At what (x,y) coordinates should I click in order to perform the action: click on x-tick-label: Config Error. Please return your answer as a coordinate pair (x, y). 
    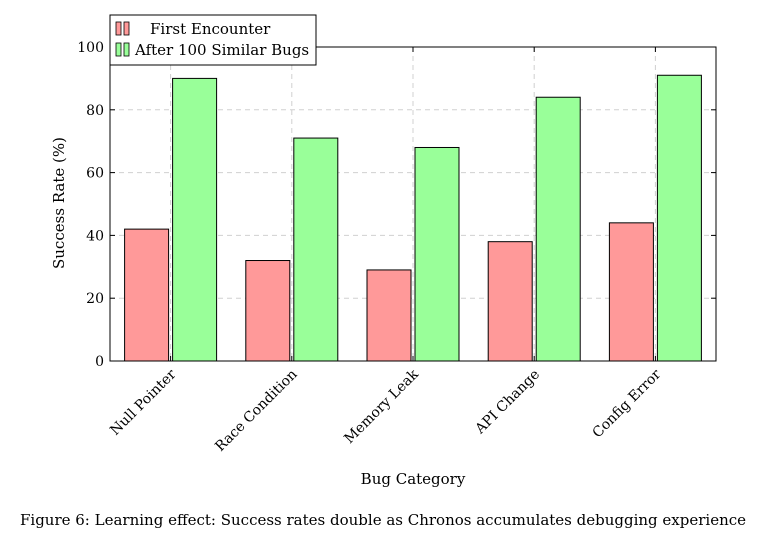
    Looking at the image, I should click on (627, 403).